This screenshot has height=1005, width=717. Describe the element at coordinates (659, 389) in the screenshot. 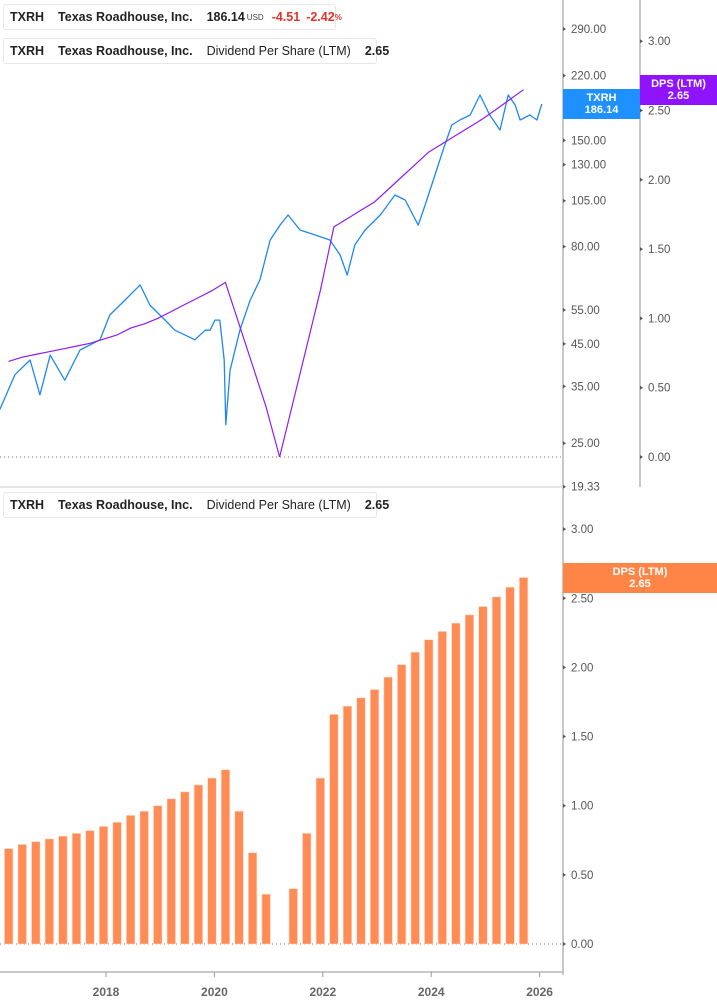

I see `dps-tick-label: 0.50` at that location.